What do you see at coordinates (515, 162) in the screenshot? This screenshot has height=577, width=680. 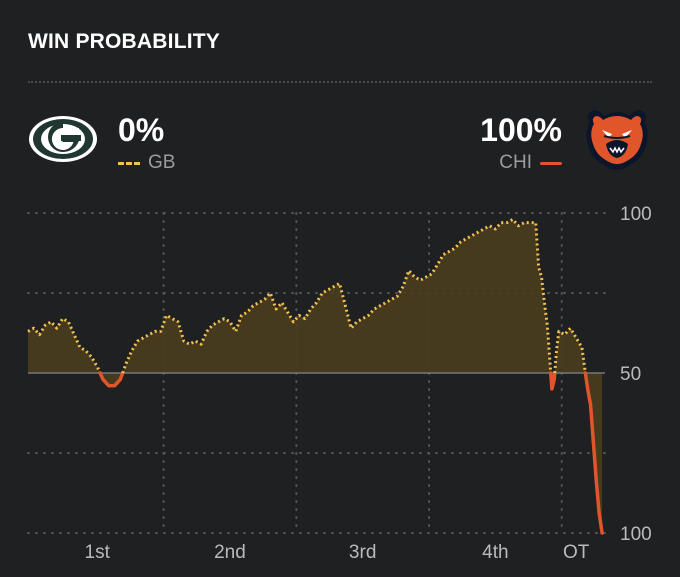 I see `team-right-abbr: CHI` at bounding box center [515, 162].